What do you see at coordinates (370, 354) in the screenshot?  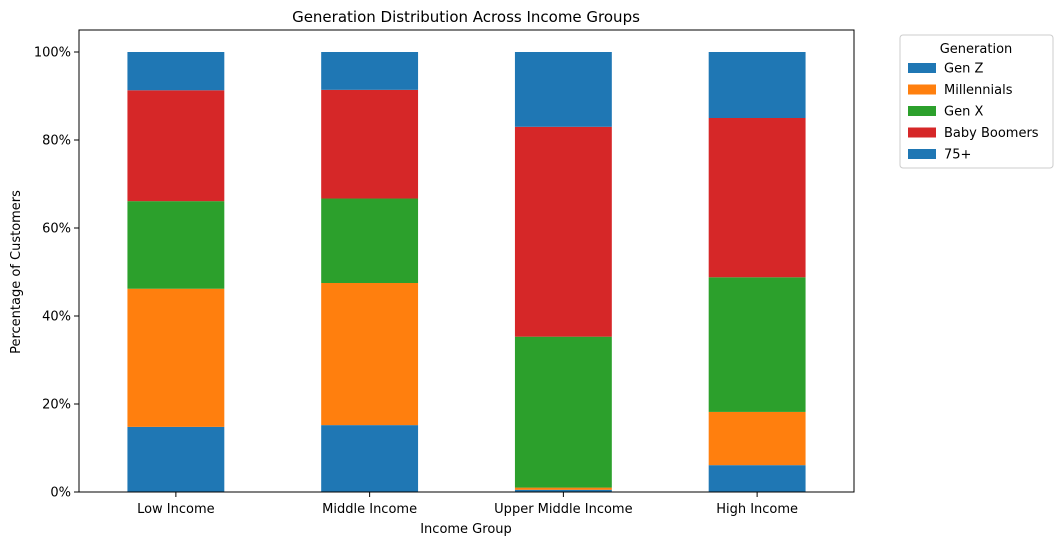 I see `bar-middle-income-millennials` at bounding box center [370, 354].